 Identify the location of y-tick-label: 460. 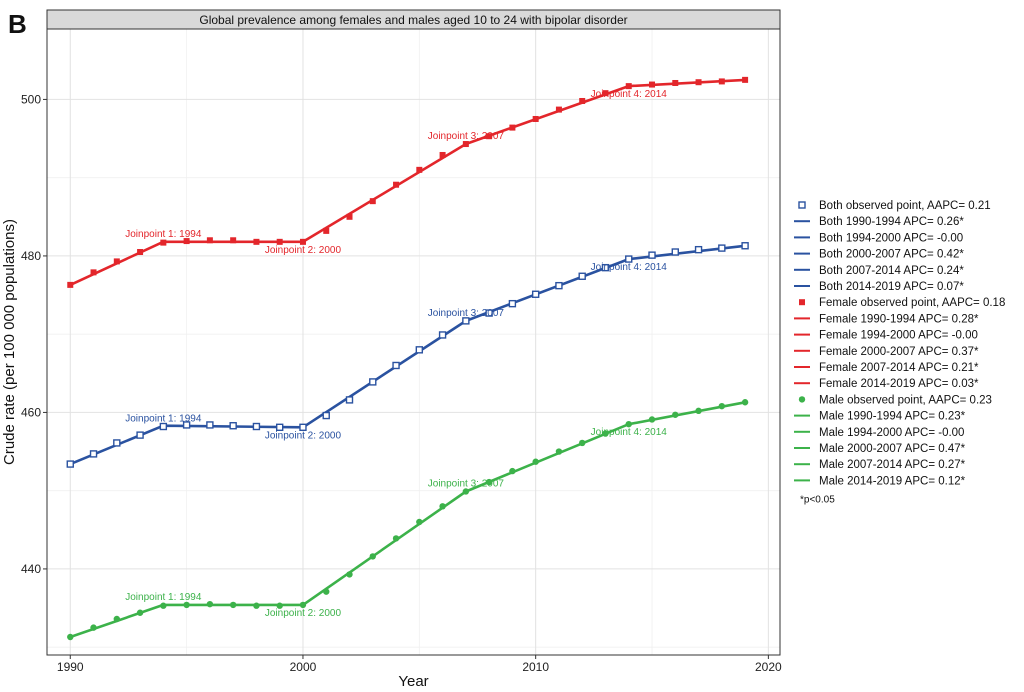
(31, 412).